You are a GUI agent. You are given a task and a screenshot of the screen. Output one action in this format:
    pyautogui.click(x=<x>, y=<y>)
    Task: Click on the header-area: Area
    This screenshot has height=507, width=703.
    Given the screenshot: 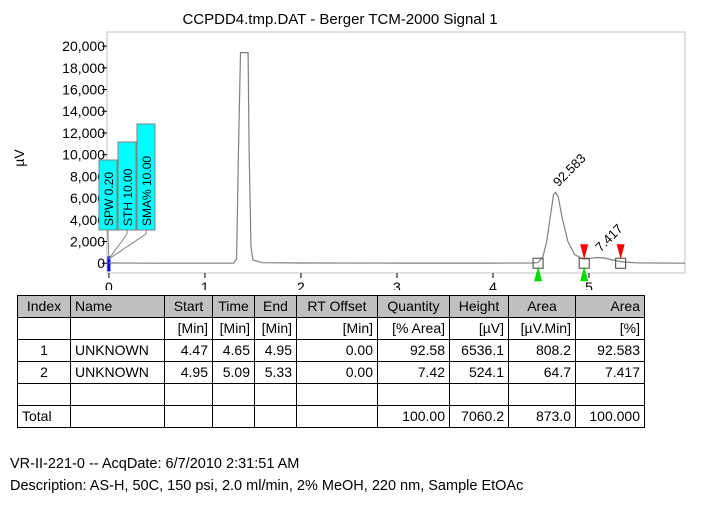 What is the action you would take?
    pyautogui.click(x=542, y=306)
    